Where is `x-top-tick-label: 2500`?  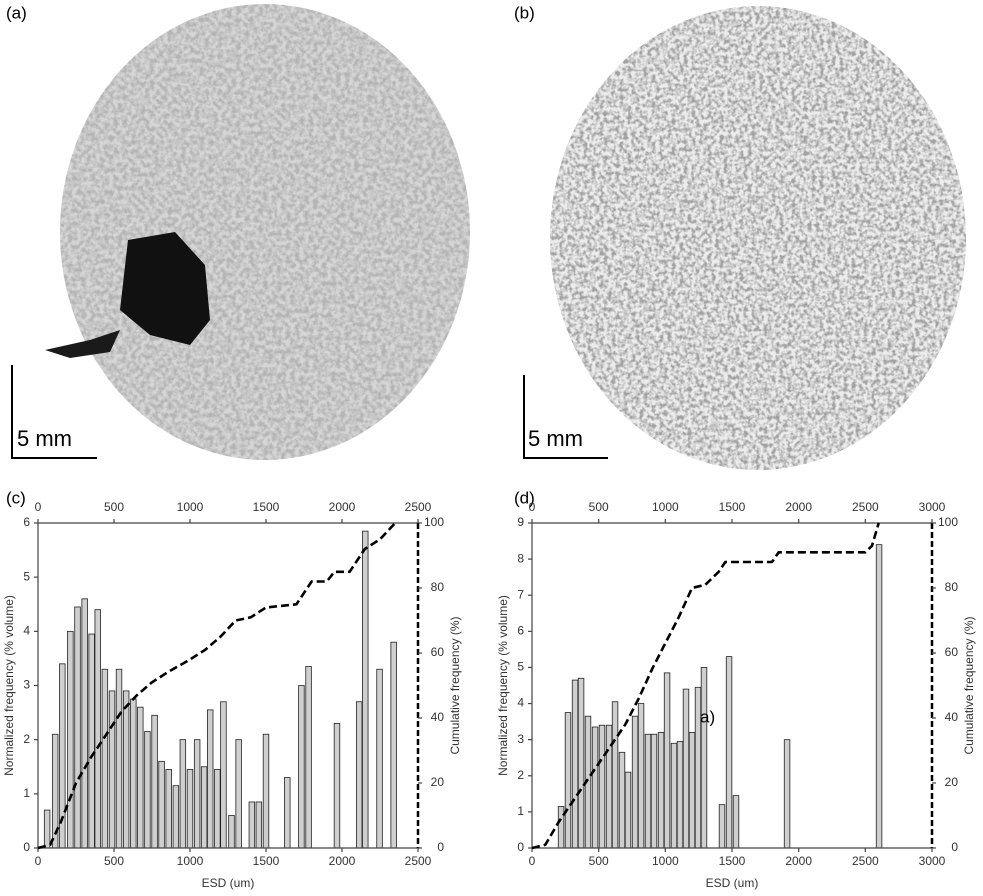 x-top-tick-label: 2500 is located at coordinates (865, 507).